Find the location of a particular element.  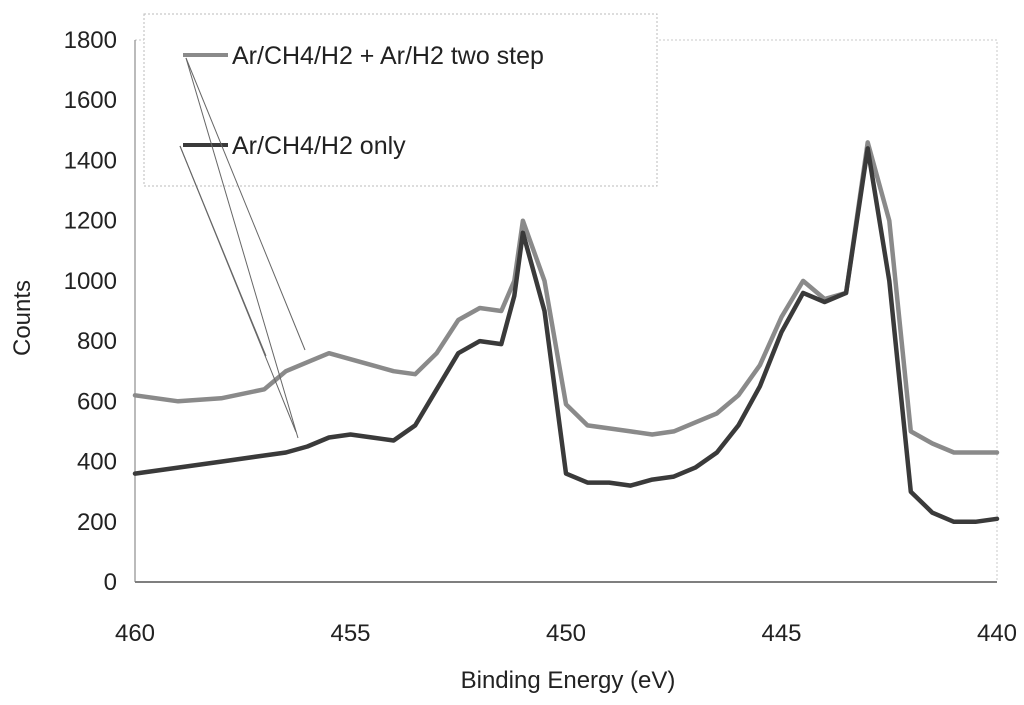

y-tick-label: 800 is located at coordinates (97, 341).